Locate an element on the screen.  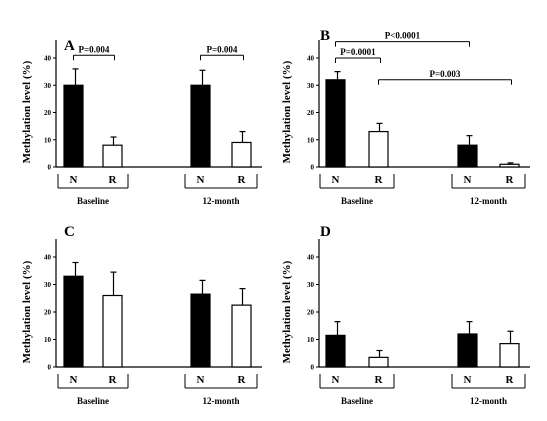
panel-letter: B is located at coordinates (325, 36).